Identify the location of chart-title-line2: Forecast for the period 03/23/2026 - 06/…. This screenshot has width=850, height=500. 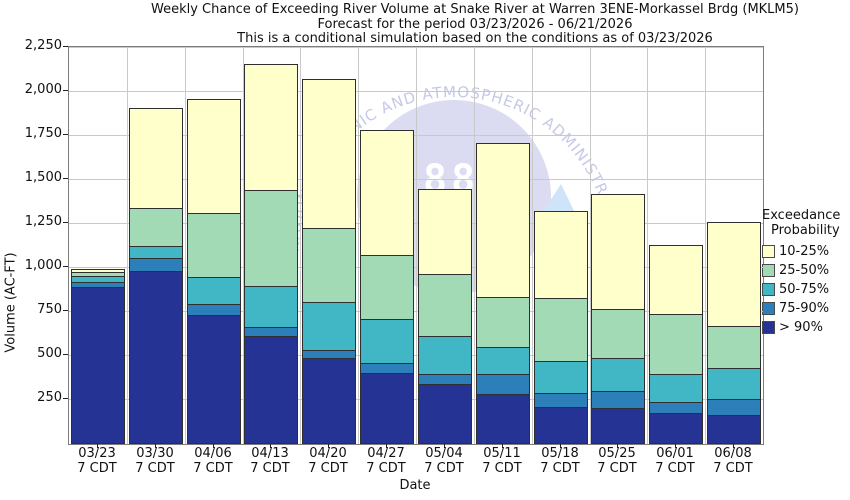
(475, 24).